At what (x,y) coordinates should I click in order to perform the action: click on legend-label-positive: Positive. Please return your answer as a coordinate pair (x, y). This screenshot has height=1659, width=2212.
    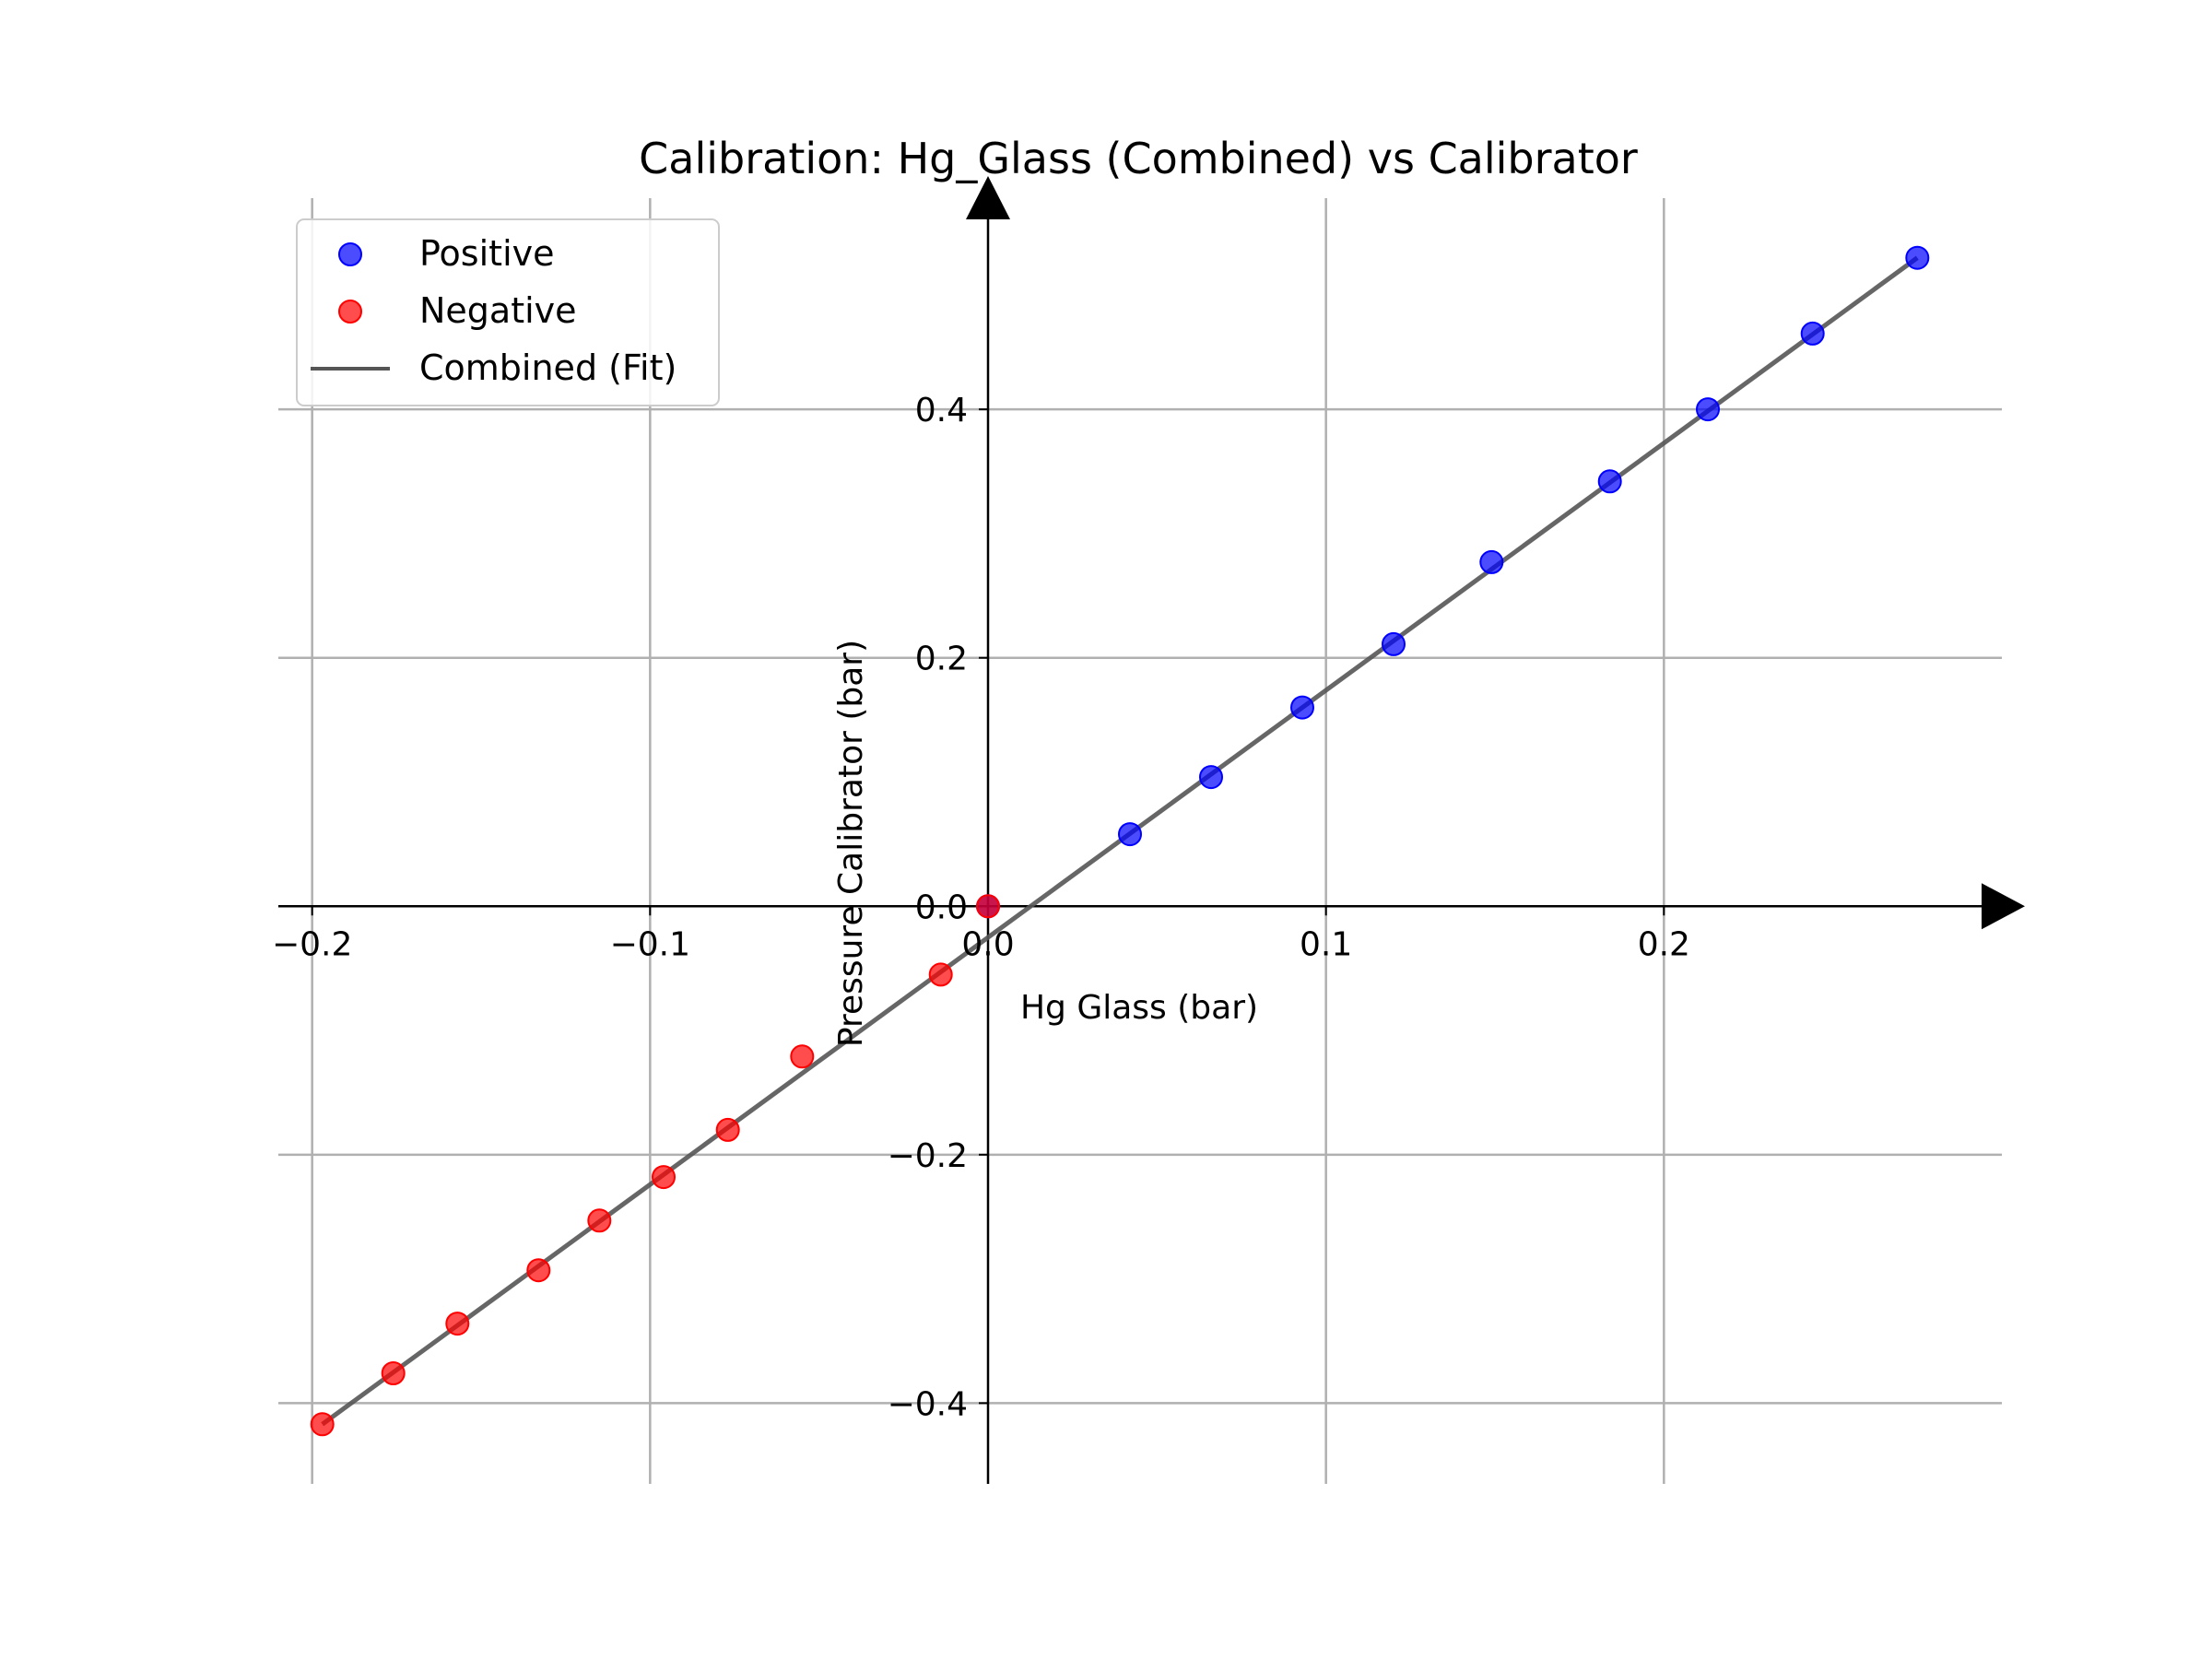
    Looking at the image, I should click on (487, 253).